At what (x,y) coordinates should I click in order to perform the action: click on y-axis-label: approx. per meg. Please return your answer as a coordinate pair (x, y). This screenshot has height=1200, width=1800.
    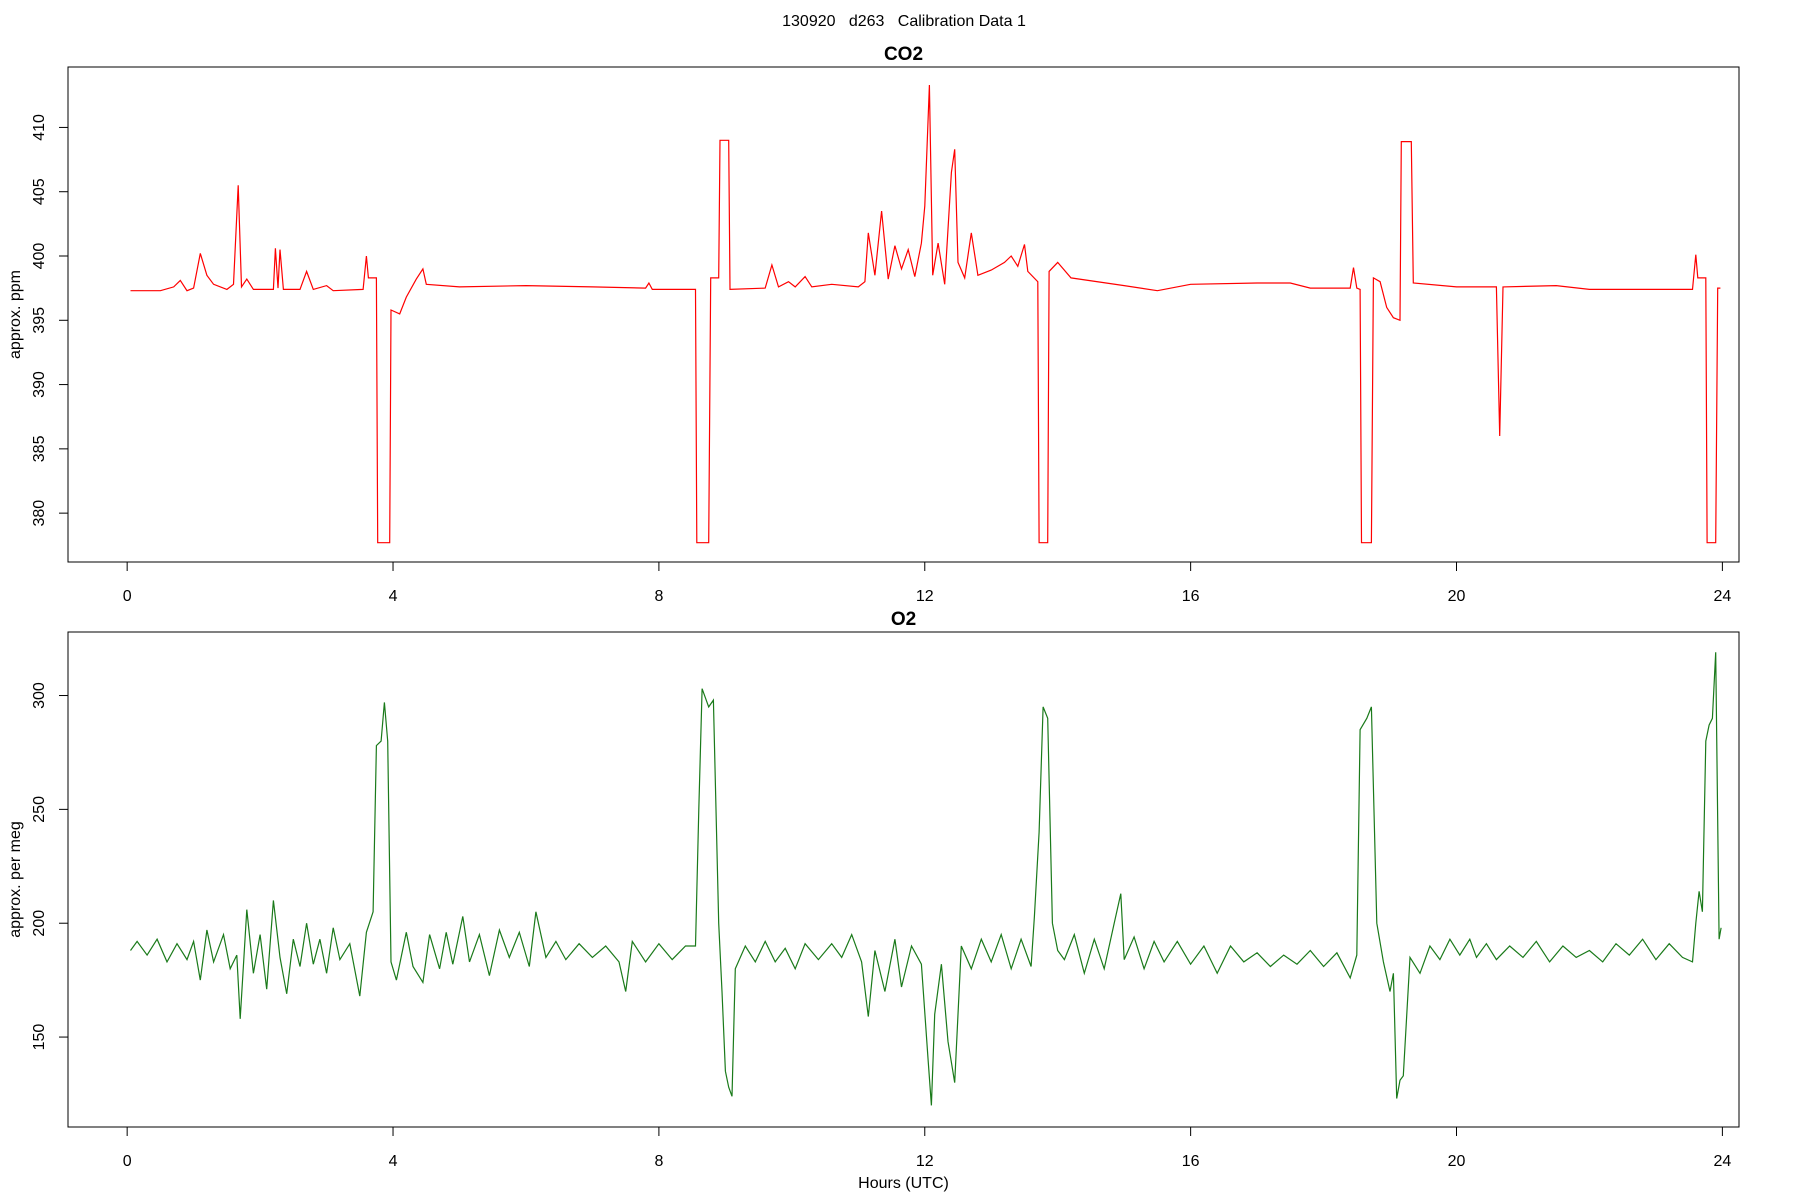
    Looking at the image, I should click on (15, 879).